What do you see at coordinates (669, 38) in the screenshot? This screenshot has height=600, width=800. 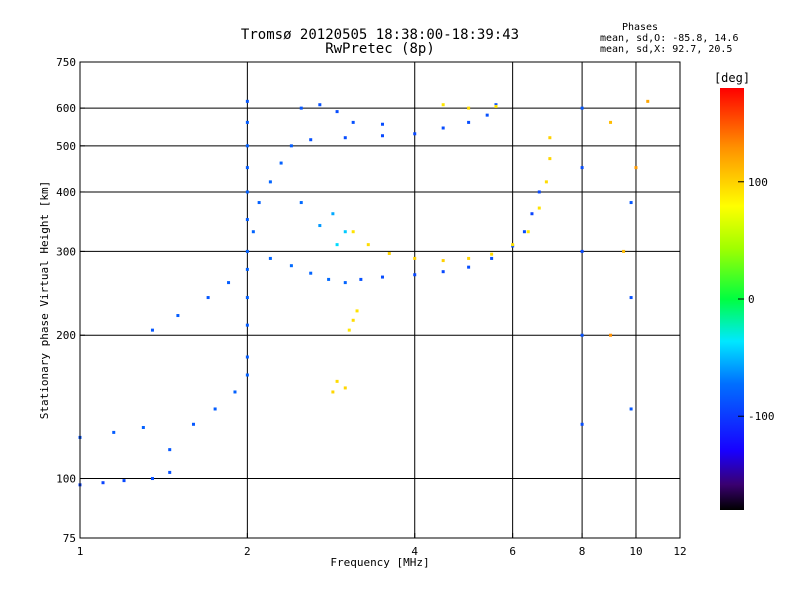 I see `phases-o-stats: mean, sd,O: -85.8, 14.6` at bounding box center [669, 38].